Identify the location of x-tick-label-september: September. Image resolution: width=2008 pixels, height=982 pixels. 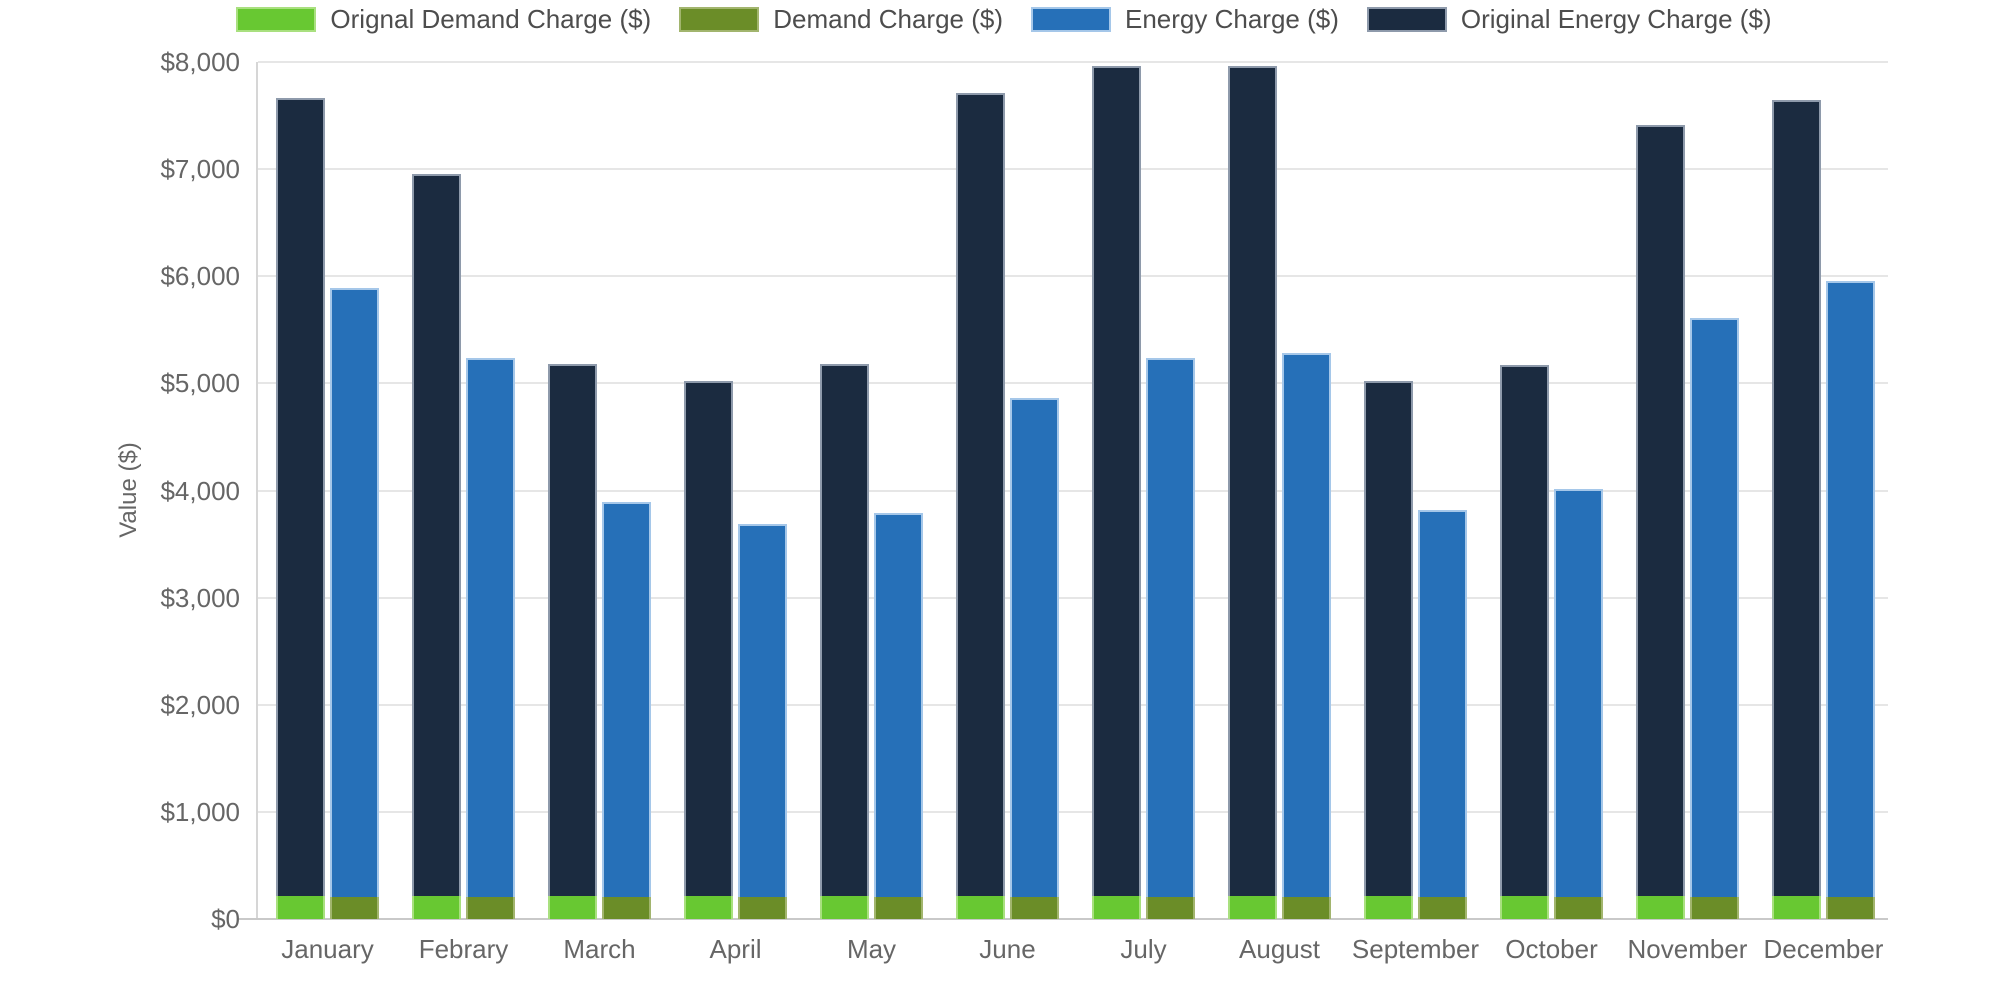
(1415, 949).